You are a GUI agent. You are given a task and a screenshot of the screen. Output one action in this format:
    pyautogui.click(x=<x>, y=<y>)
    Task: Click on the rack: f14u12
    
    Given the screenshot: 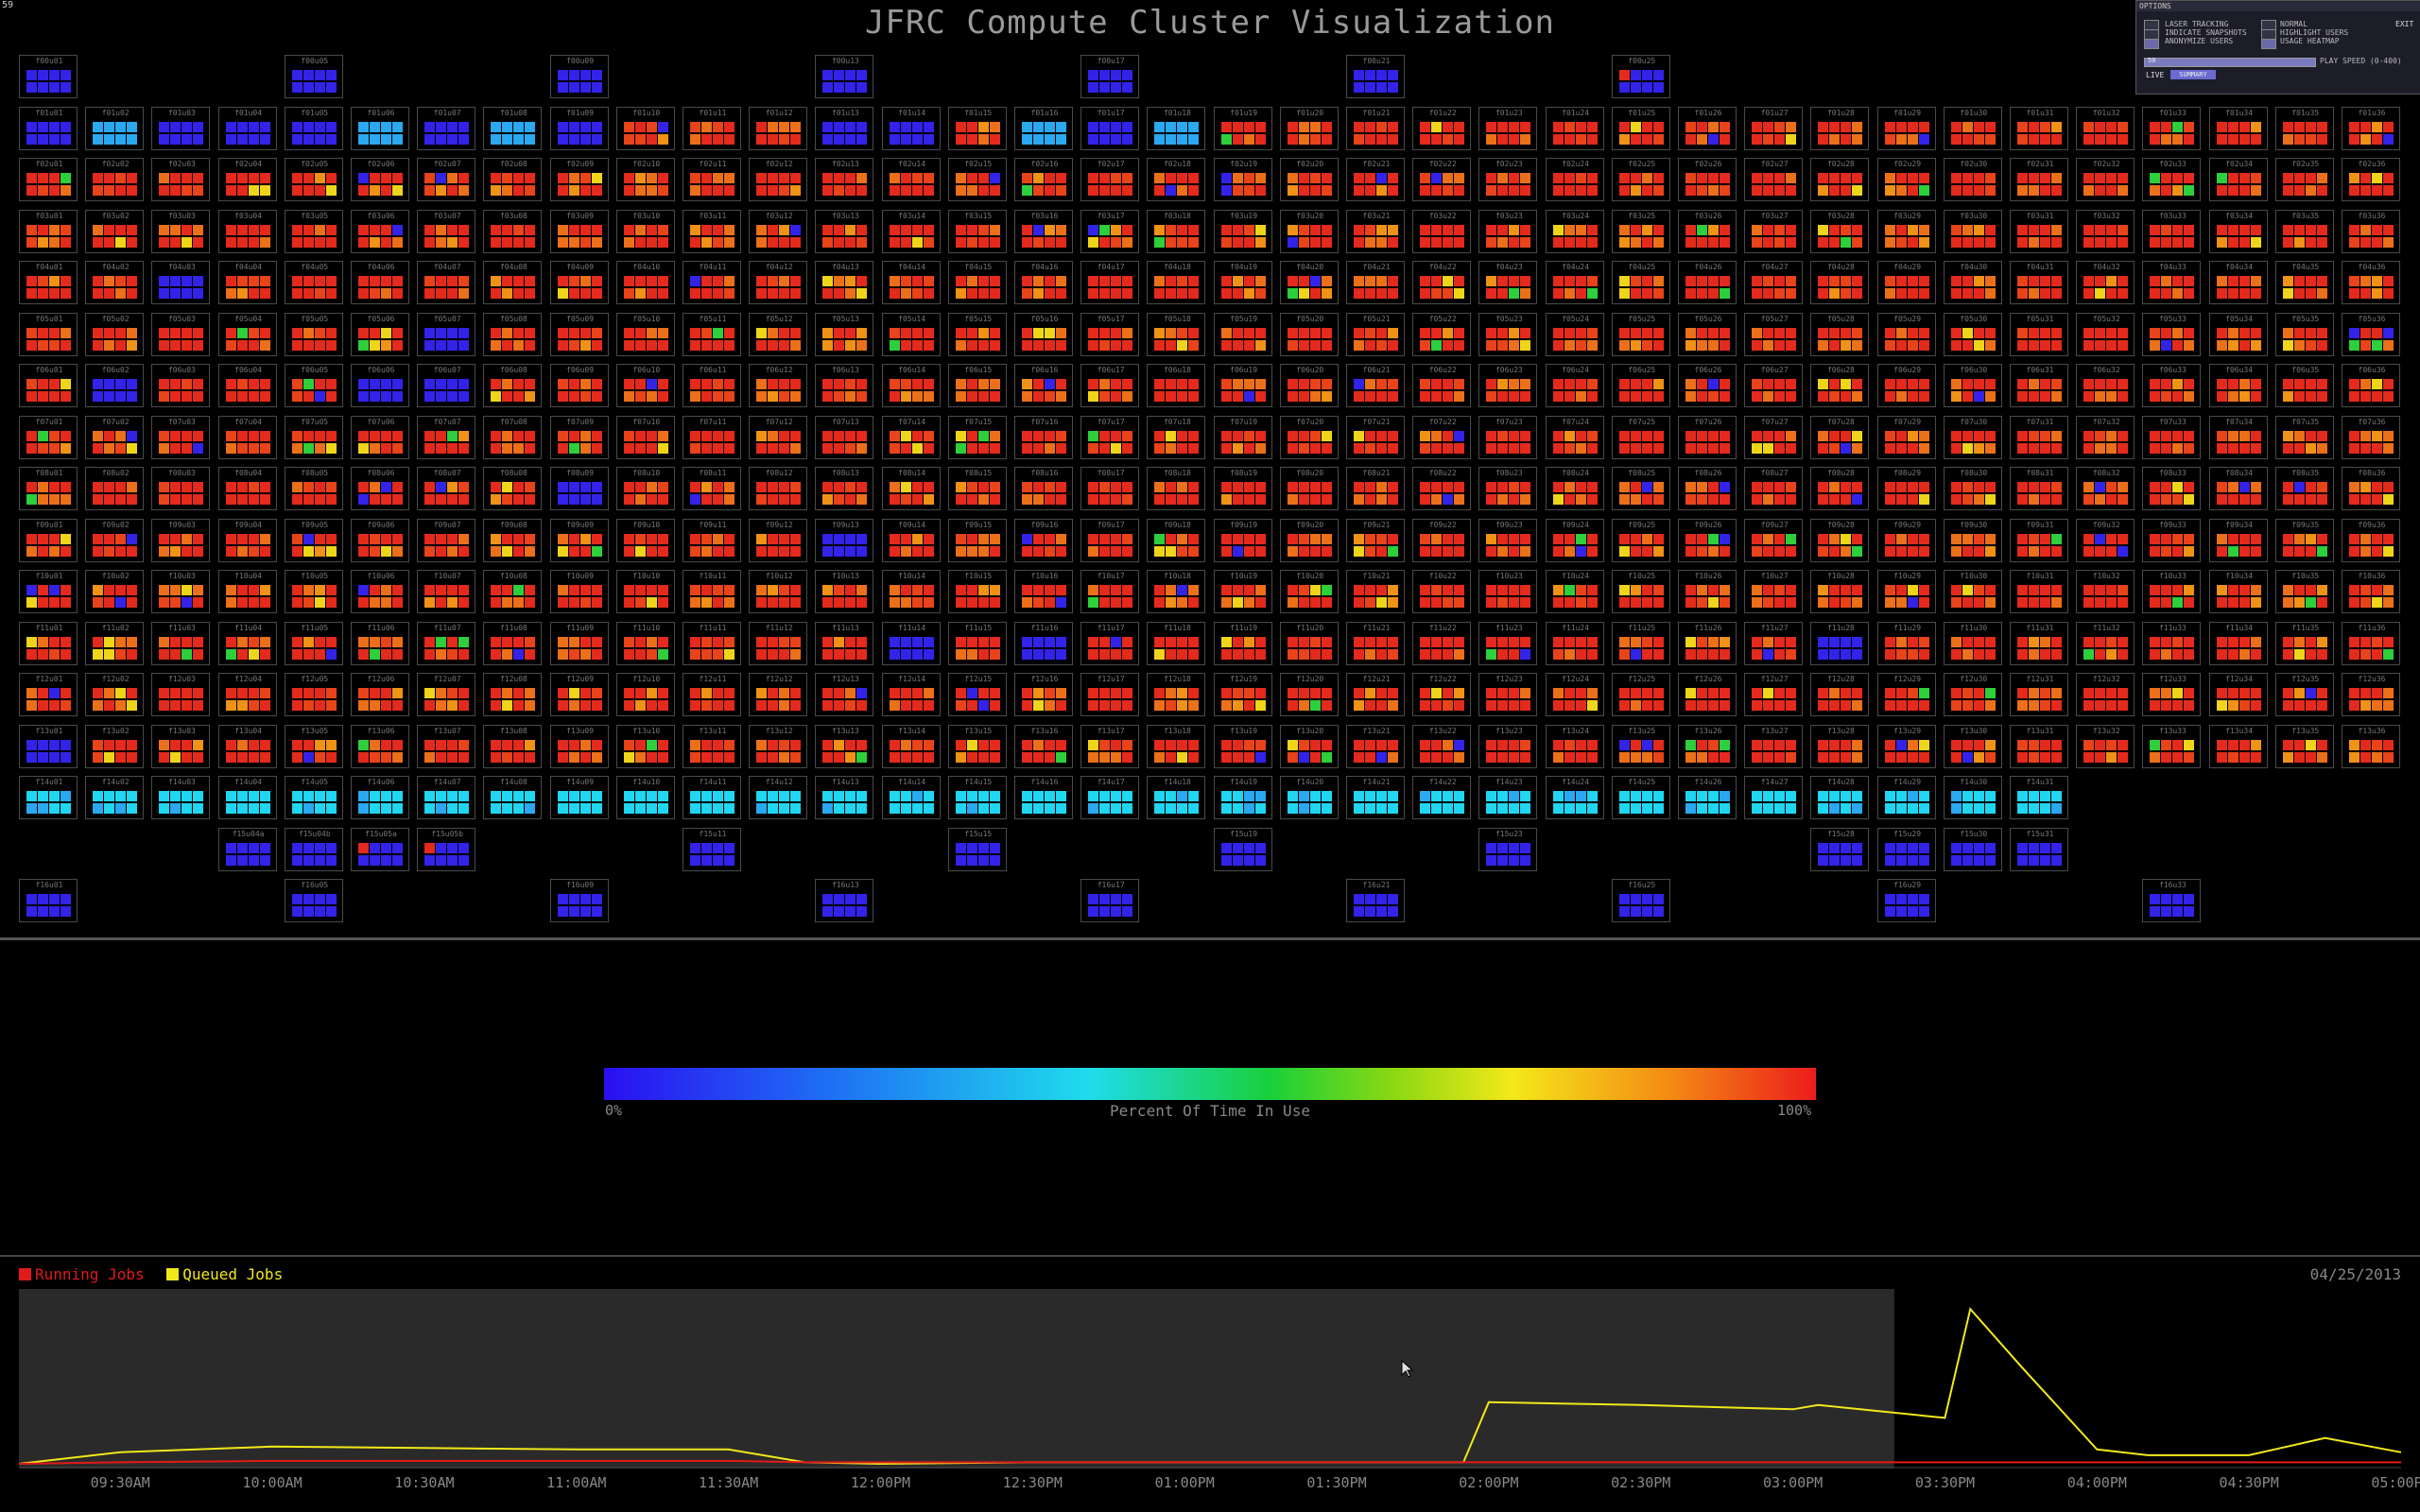 What is the action you would take?
    pyautogui.click(x=778, y=797)
    